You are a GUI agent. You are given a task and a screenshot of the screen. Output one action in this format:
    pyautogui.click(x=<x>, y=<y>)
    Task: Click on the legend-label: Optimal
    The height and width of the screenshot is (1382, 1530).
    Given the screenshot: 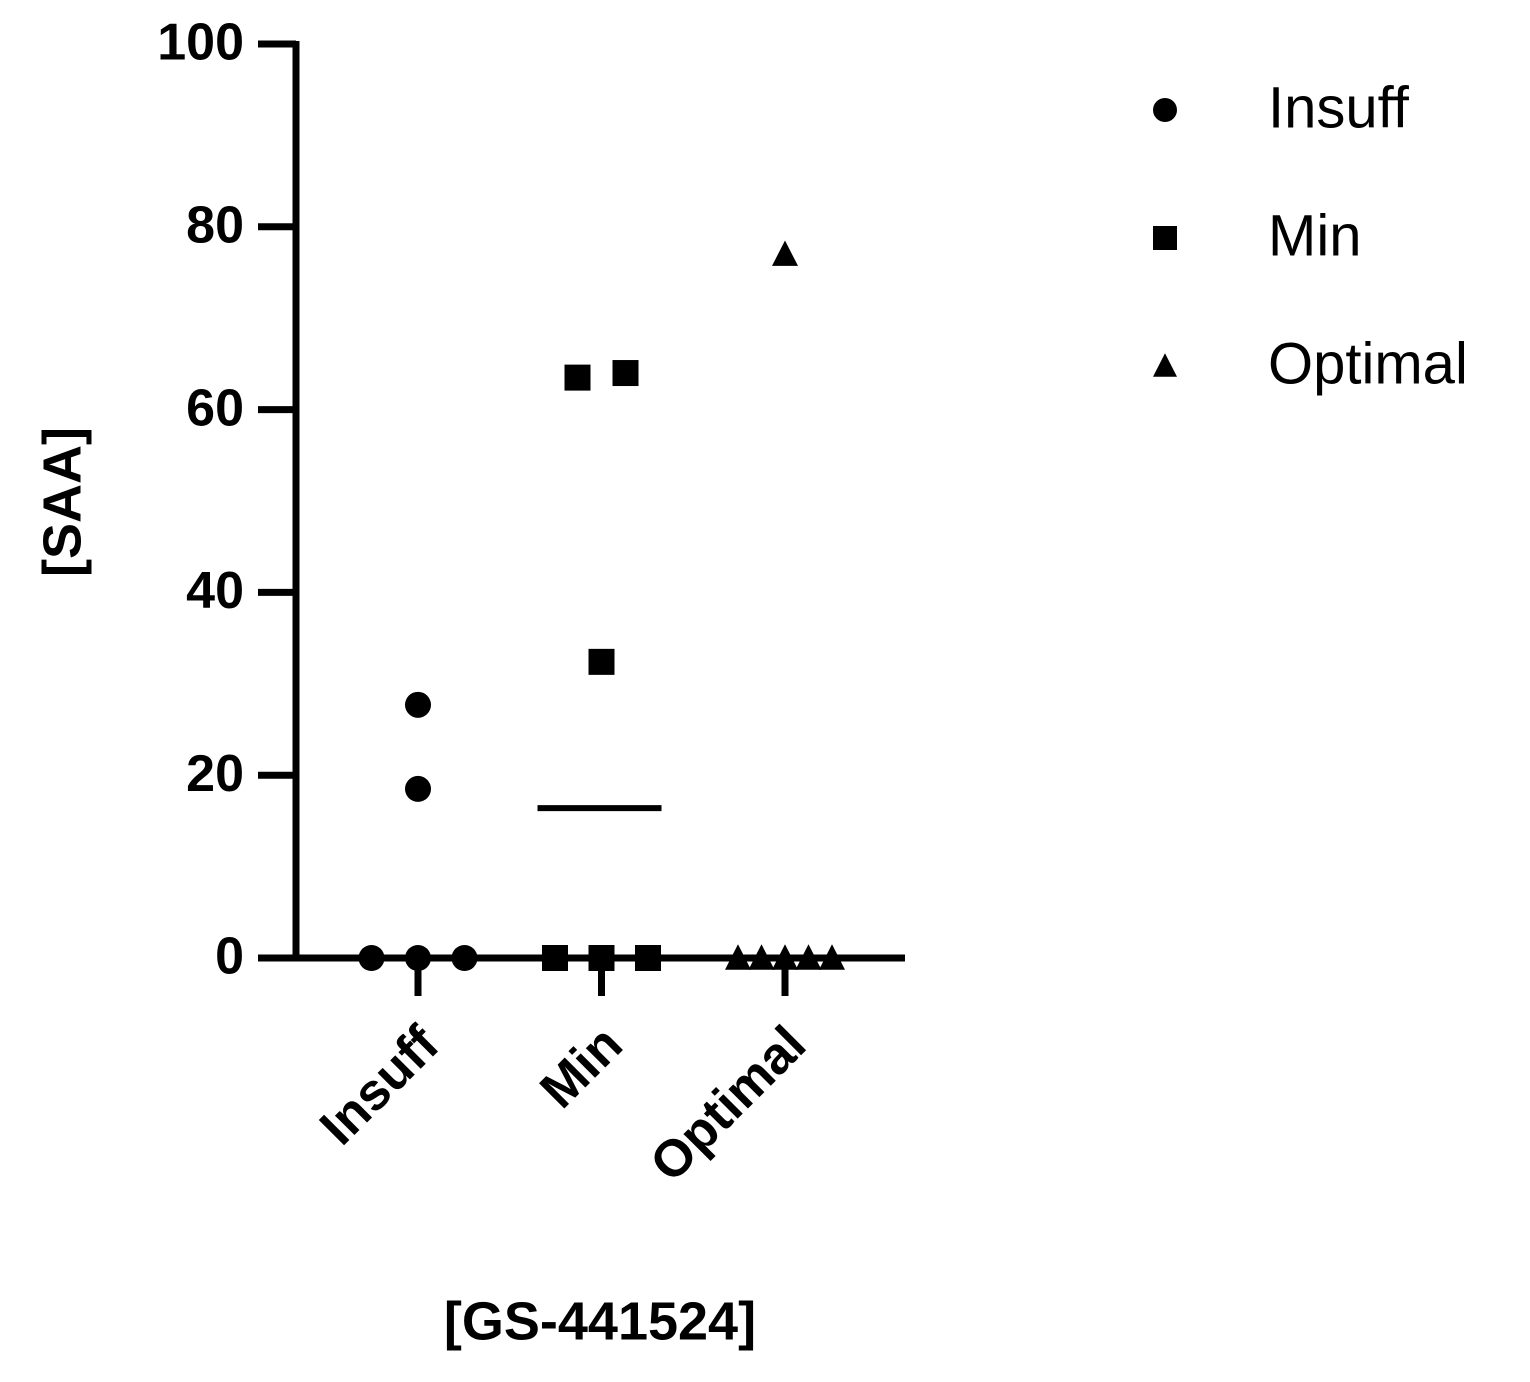 What is the action you would take?
    pyautogui.click(x=1368, y=363)
    